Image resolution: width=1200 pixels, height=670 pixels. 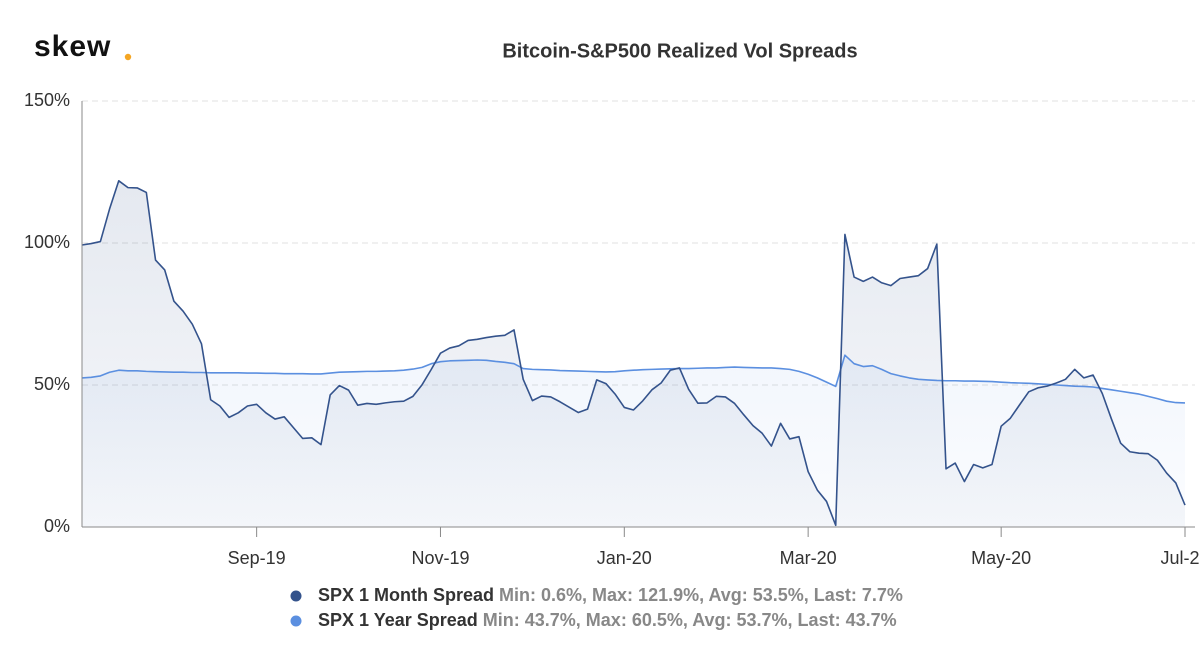 I want to click on y-tick-label: 100%, so click(x=47, y=242).